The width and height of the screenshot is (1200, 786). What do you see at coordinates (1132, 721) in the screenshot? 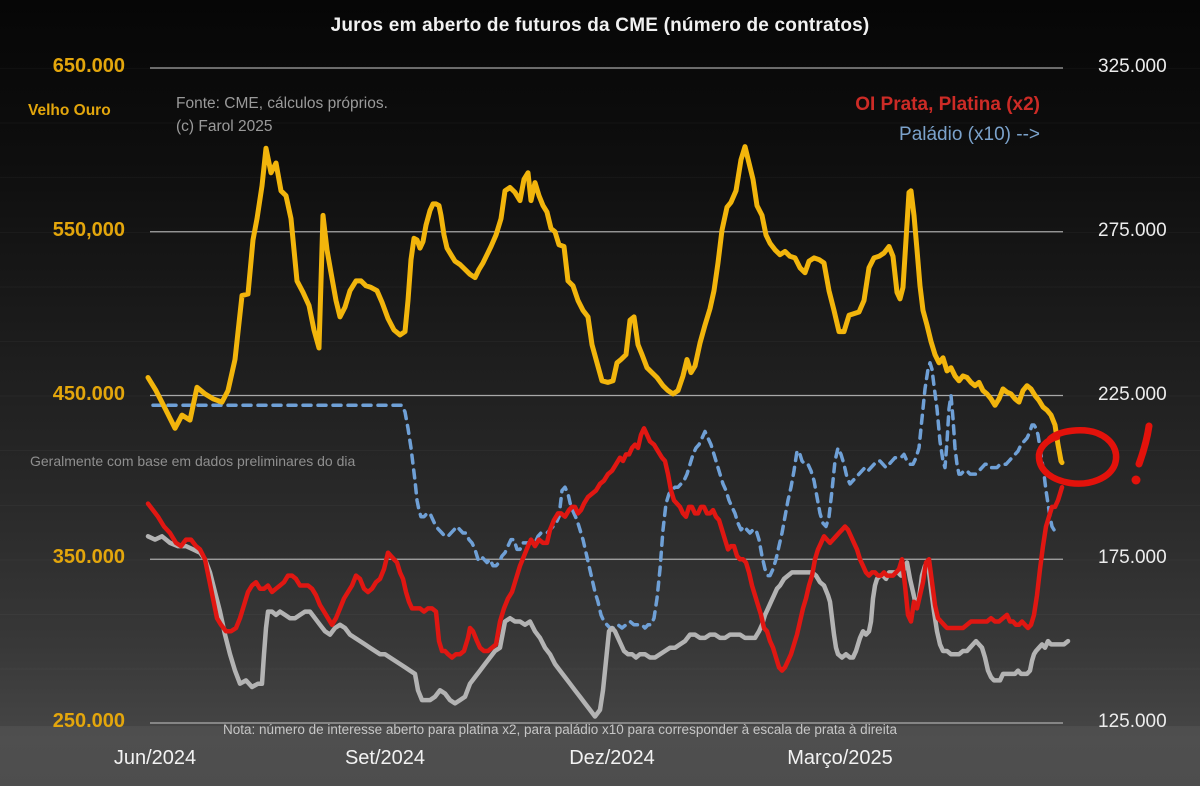
I see `y-axis-right-tick: 125.000` at bounding box center [1132, 721].